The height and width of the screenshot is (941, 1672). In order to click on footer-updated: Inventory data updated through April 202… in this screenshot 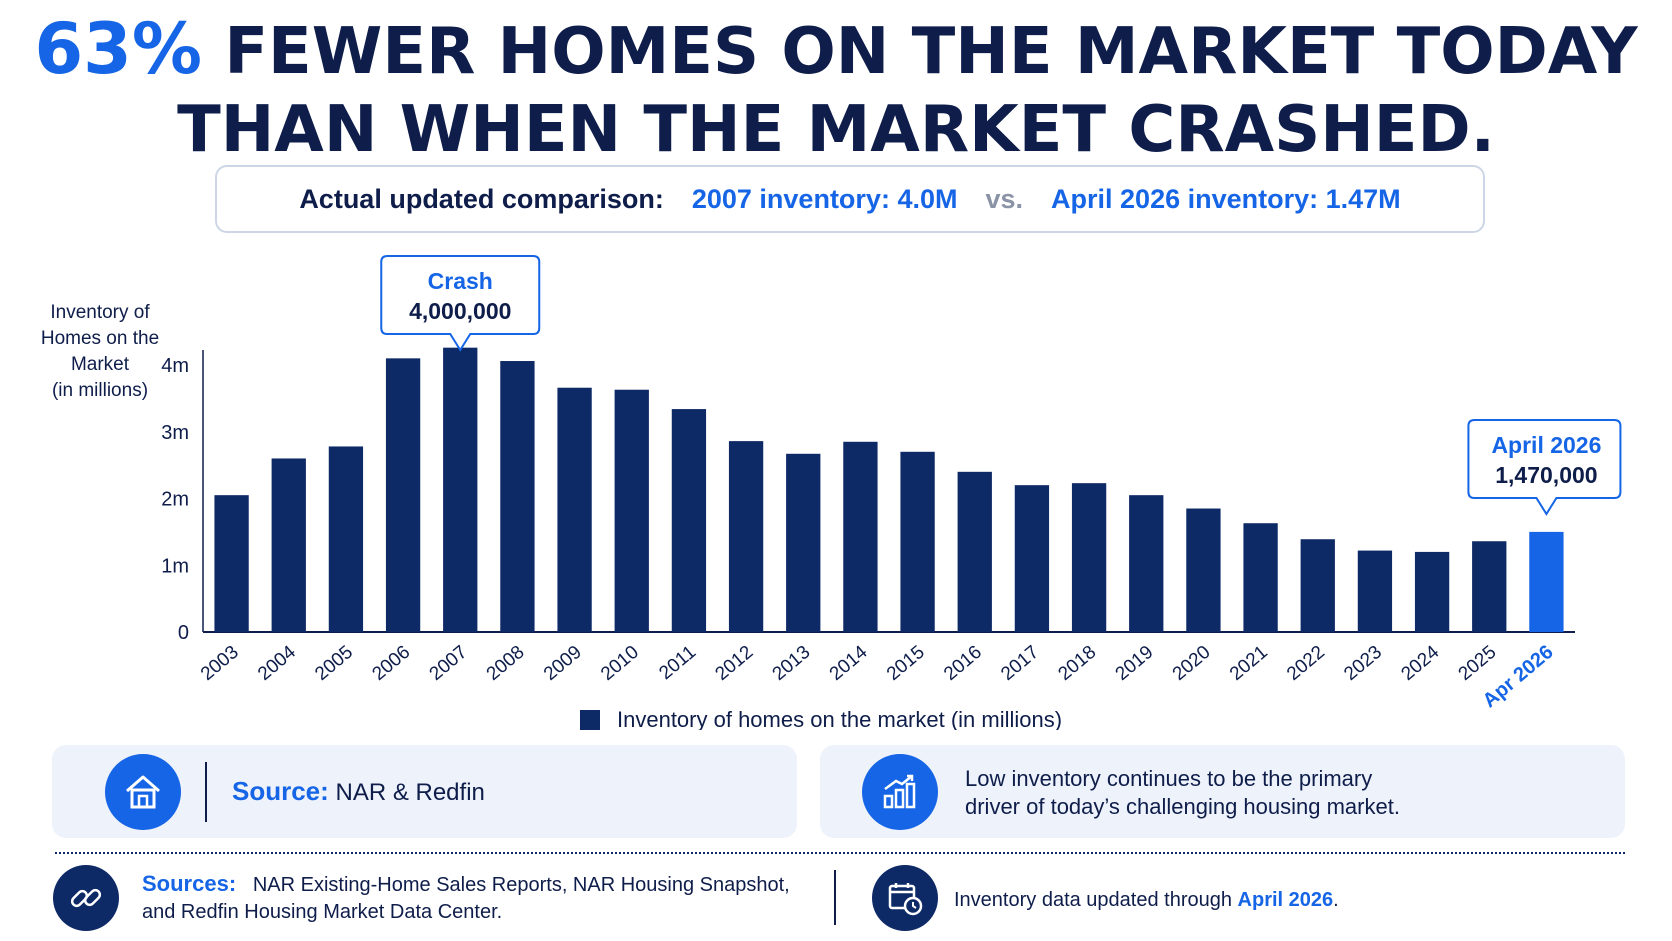, I will do `click(1146, 900)`.